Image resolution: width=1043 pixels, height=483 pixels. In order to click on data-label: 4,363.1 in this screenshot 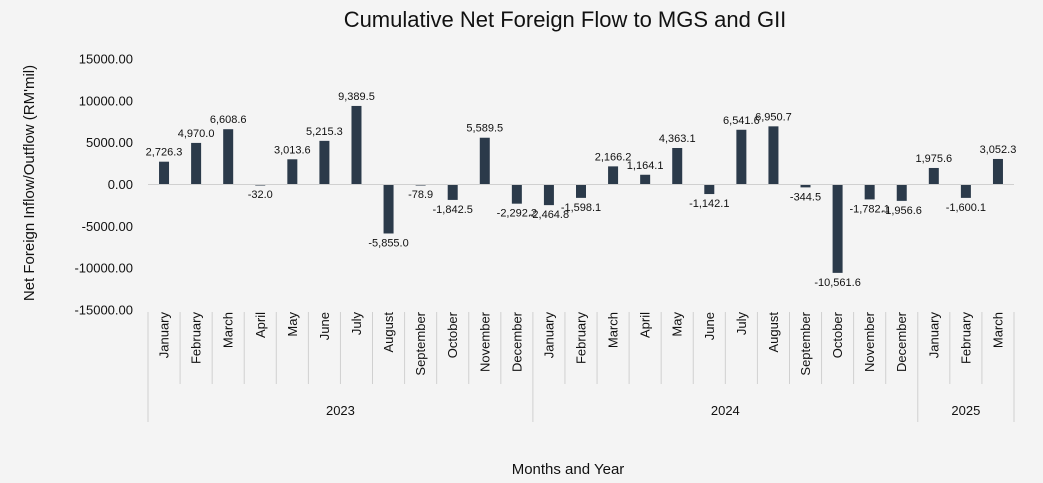, I will do `click(677, 139)`.